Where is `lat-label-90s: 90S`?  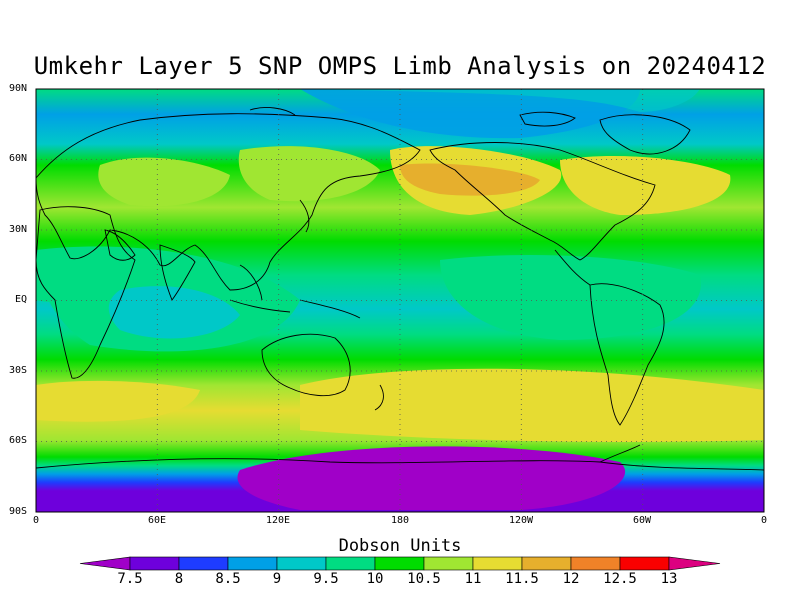 lat-label-90s: 90S is located at coordinates (18, 511).